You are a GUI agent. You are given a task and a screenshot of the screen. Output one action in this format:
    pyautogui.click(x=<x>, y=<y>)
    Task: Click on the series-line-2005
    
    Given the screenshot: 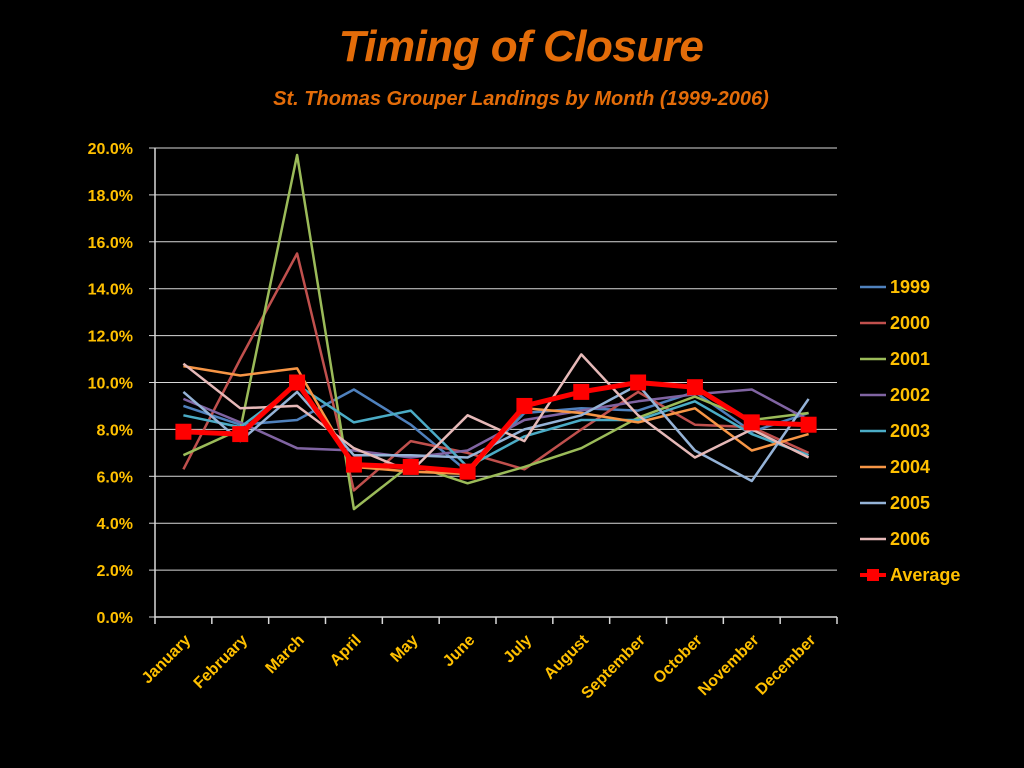 What is the action you would take?
    pyautogui.click(x=496, y=433)
    